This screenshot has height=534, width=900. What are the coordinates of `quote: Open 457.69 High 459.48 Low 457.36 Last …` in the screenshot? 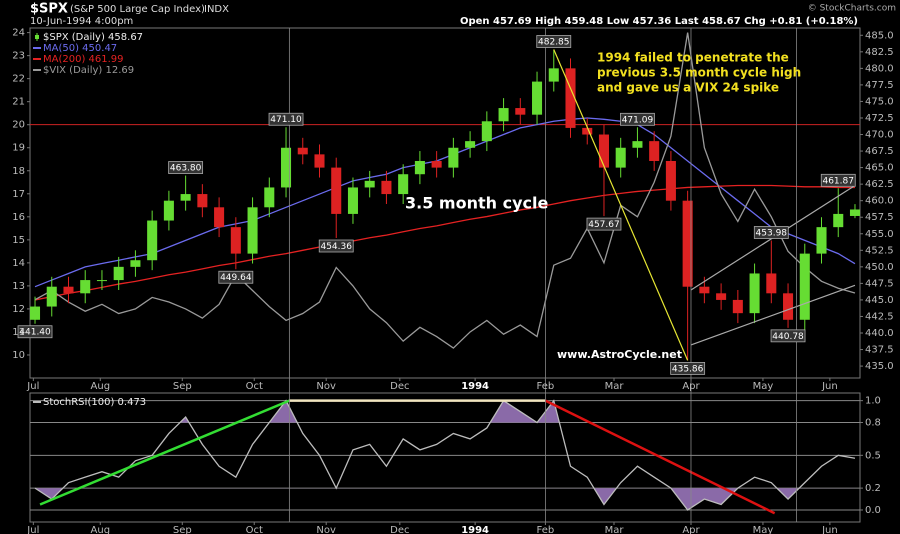 It's located at (659, 21).